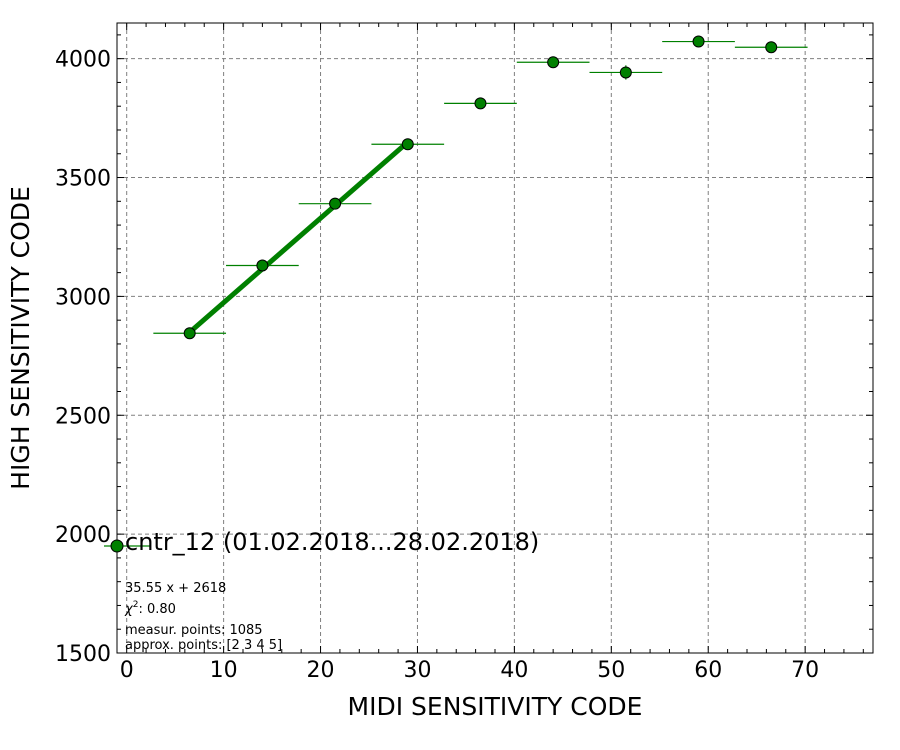  Describe the element at coordinates (175, 588) in the screenshot. I see `fit-equation: 35.55 x + 2618` at that location.